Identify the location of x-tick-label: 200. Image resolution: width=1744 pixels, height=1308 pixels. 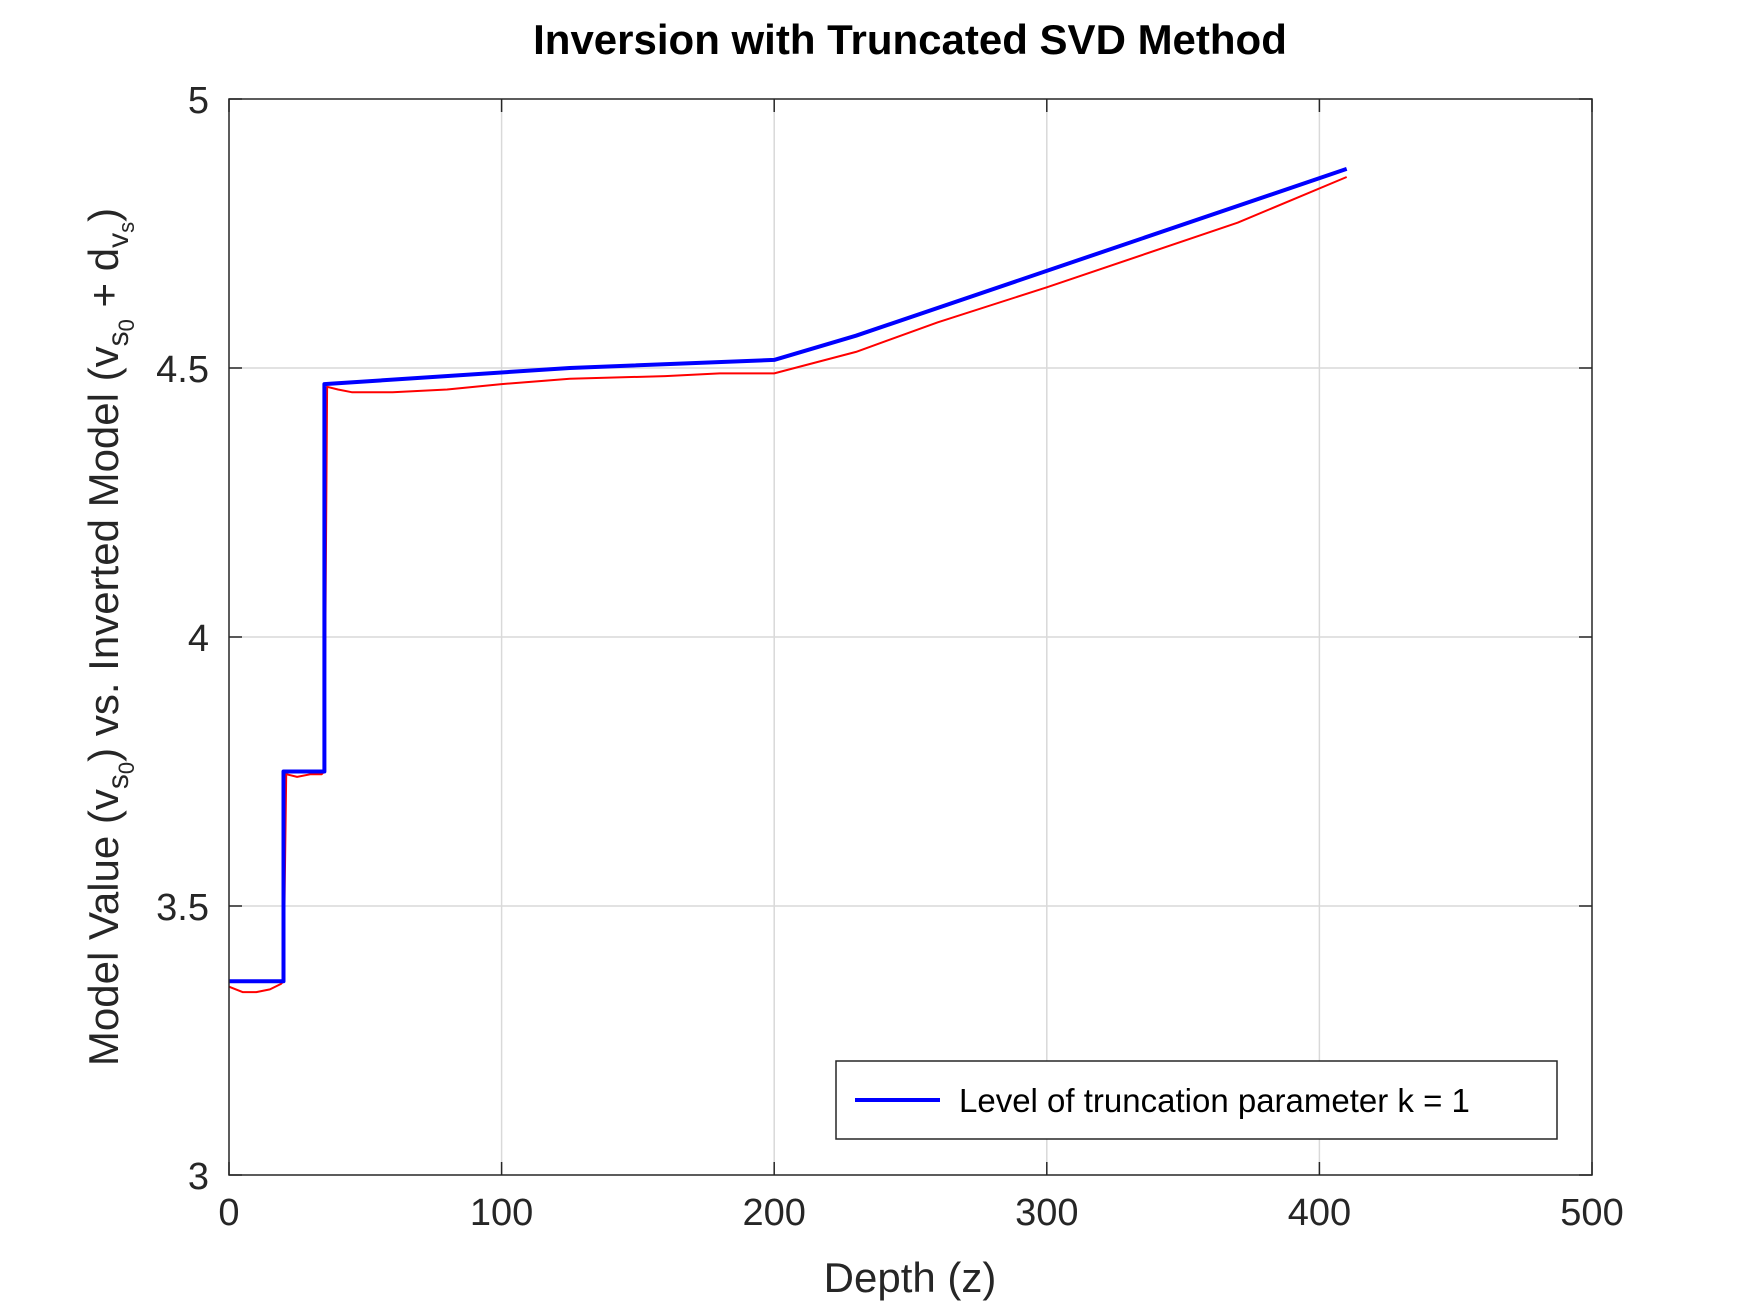
(773, 1213).